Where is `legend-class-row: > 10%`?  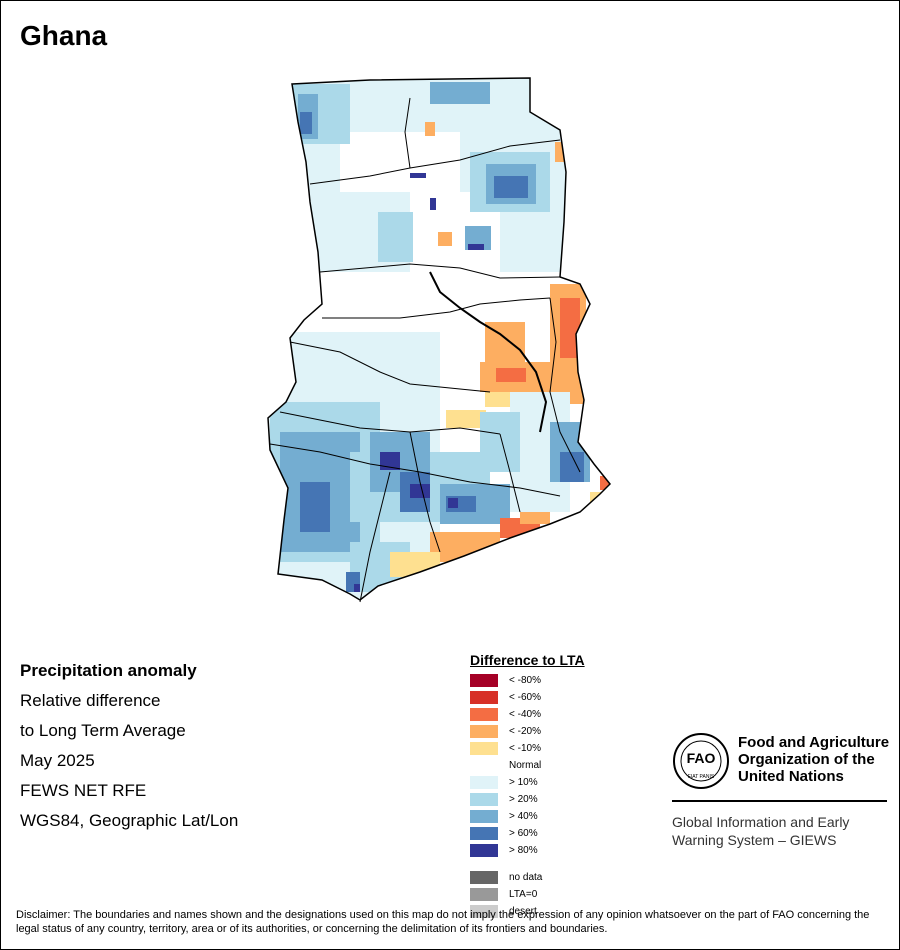
legend-class-row: > 10% is located at coordinates (527, 783).